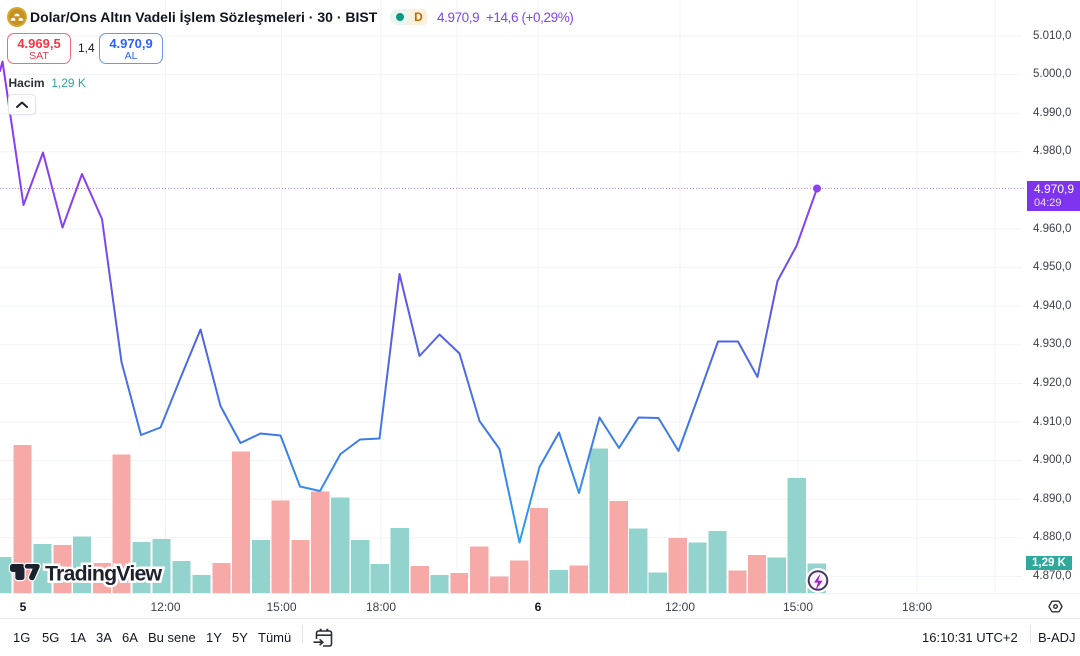 The image size is (1080, 656). What do you see at coordinates (103, 574) in the screenshot?
I see `svg-text: TradingView` at bounding box center [103, 574].